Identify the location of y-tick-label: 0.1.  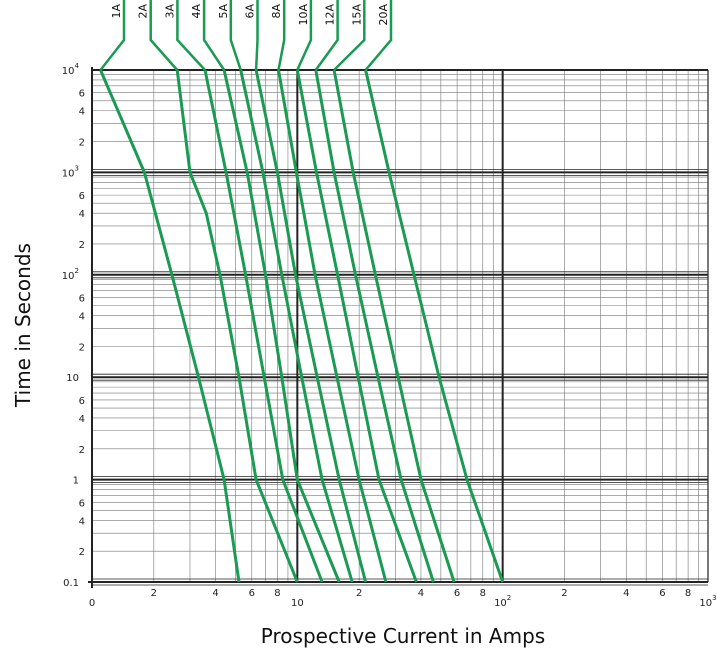
(71, 583).